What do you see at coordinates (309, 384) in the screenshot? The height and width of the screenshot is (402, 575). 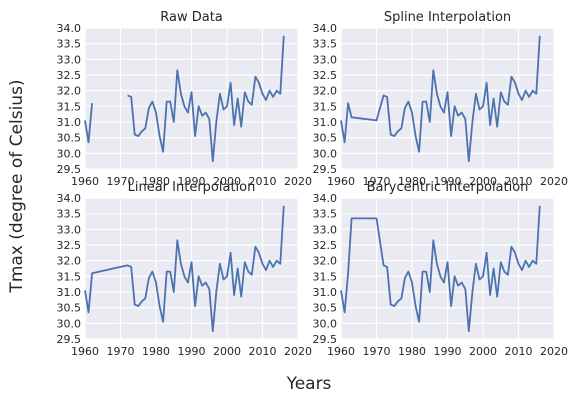 I see `figure-xlabel: Years` at bounding box center [309, 384].